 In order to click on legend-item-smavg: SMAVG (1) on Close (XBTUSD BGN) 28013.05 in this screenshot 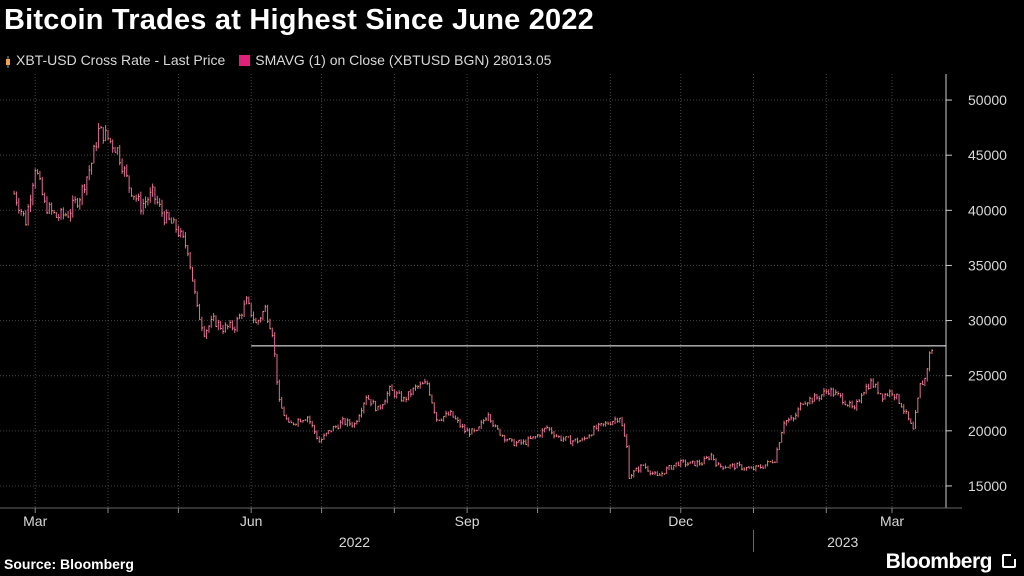, I will do `click(395, 60)`.